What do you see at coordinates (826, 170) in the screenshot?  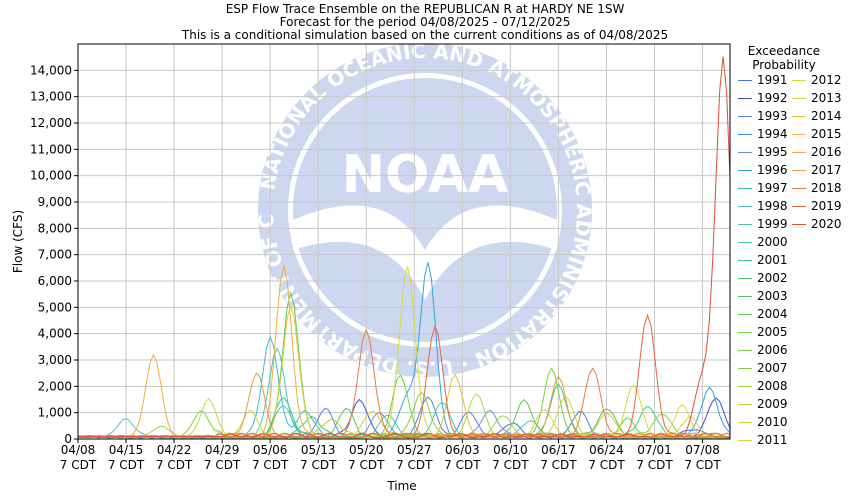 I see `legend-label: 2017` at bounding box center [826, 170].